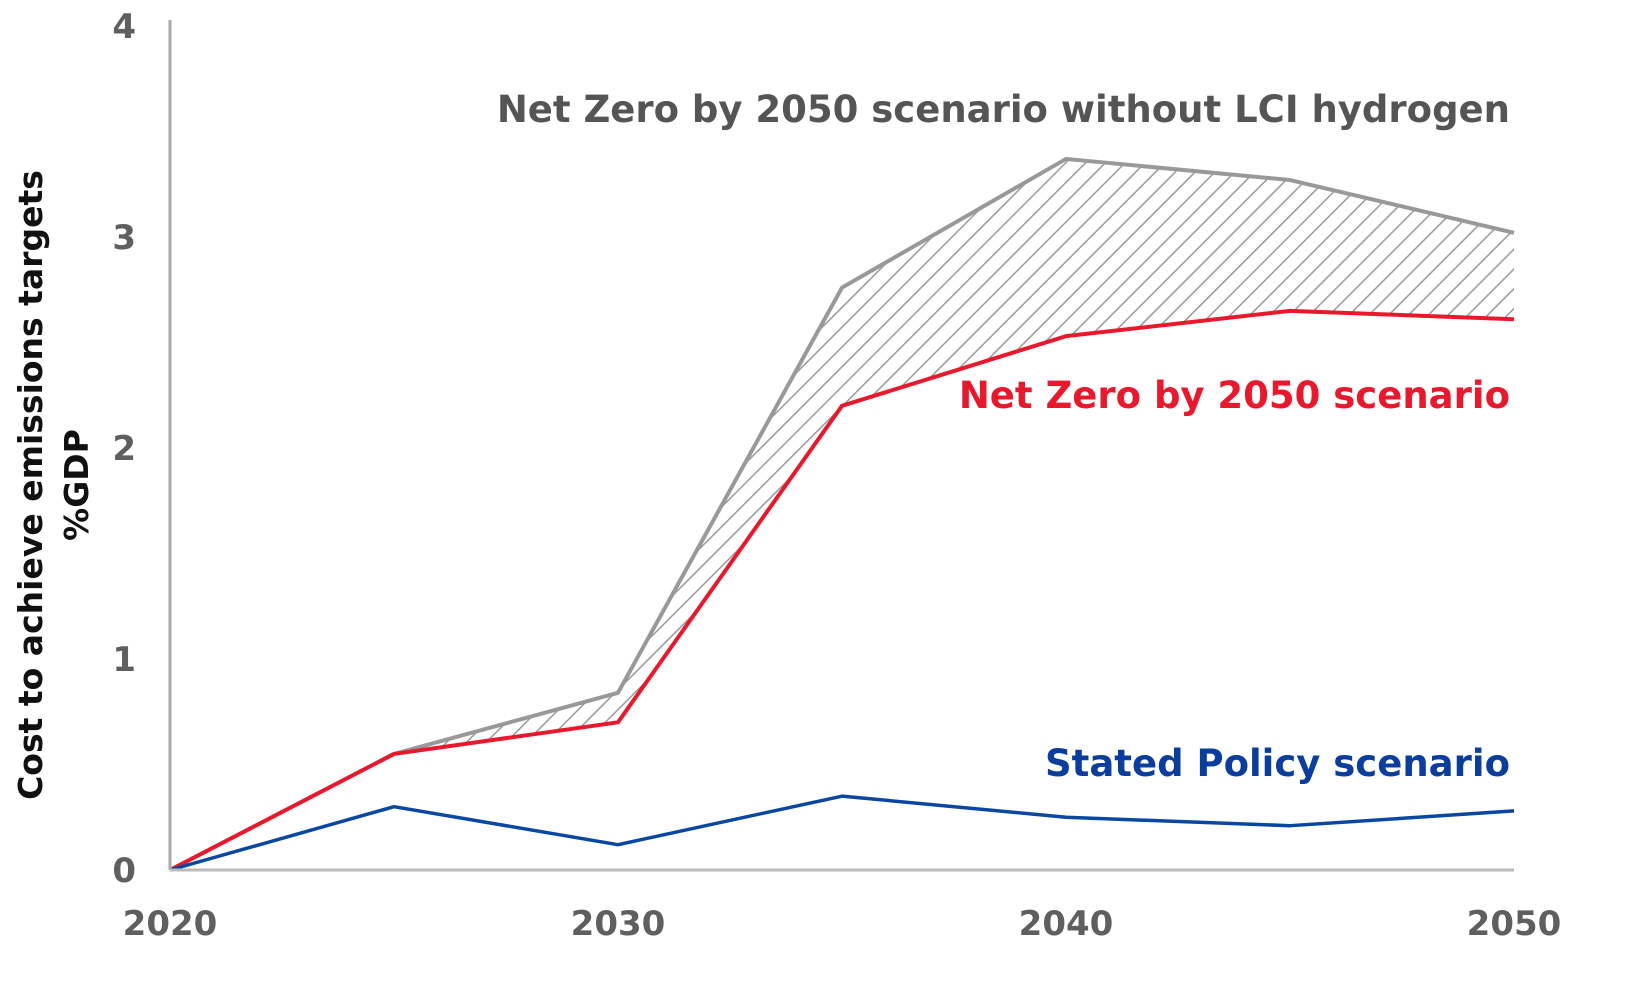  Describe the element at coordinates (124, 449) in the screenshot. I see `y-tick-label: 2` at that location.